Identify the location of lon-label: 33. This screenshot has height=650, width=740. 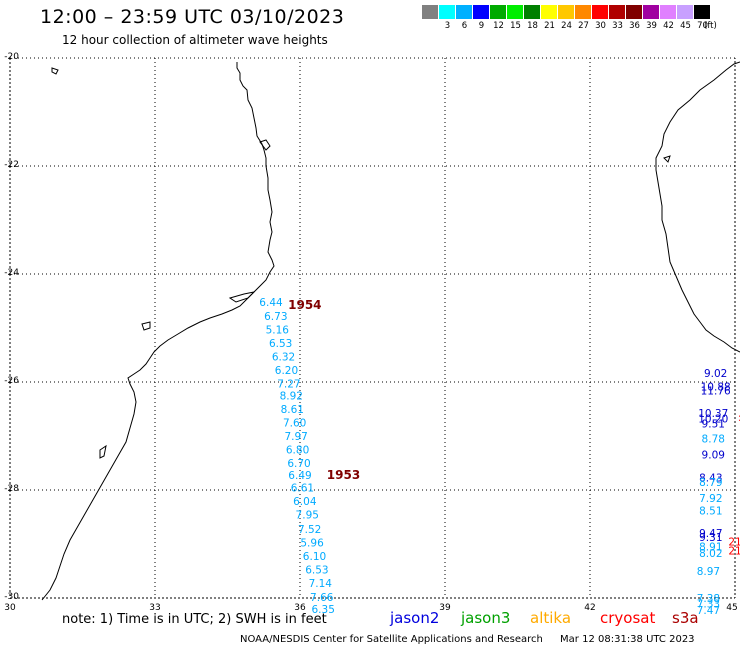
(155, 608).